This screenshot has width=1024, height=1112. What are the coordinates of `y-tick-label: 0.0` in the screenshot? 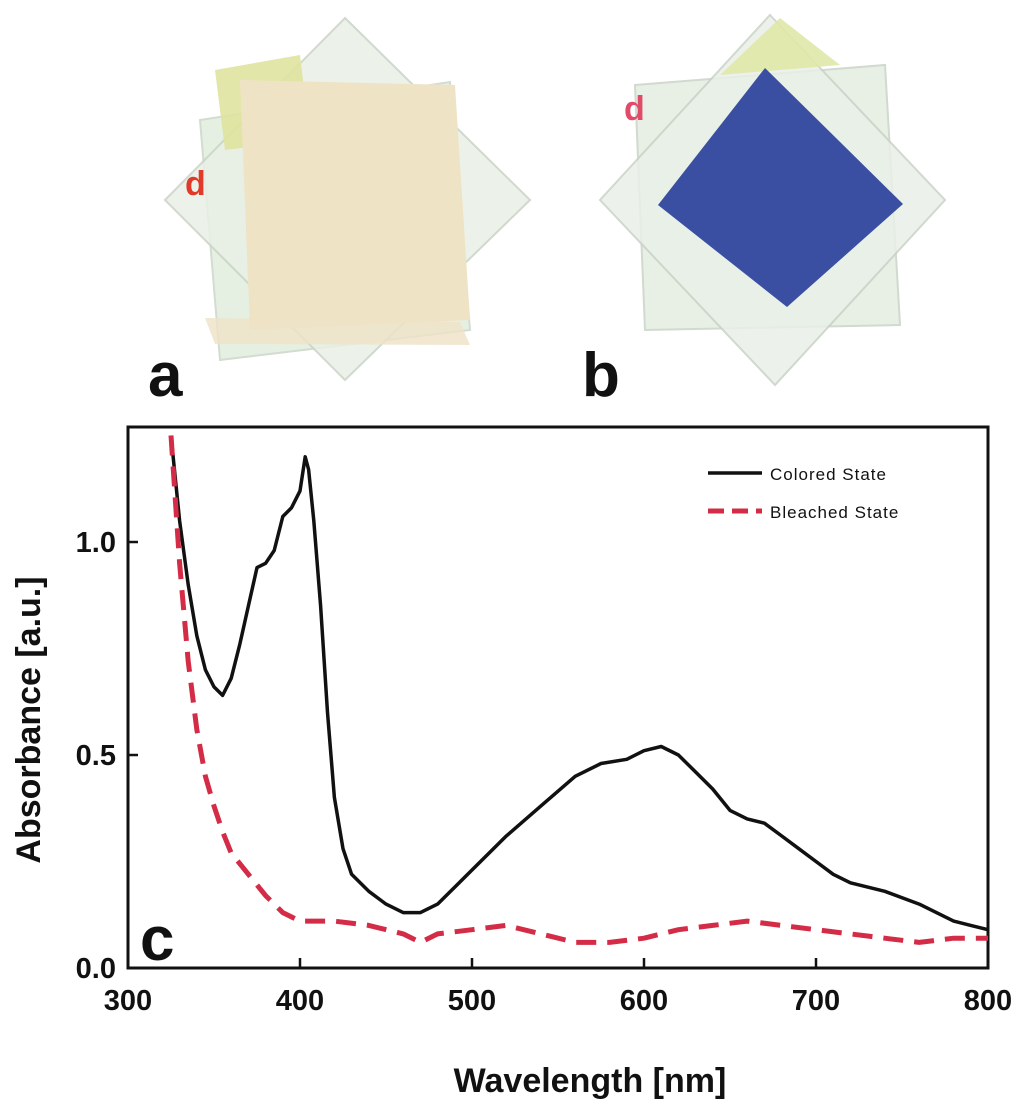 It's located at (96, 969).